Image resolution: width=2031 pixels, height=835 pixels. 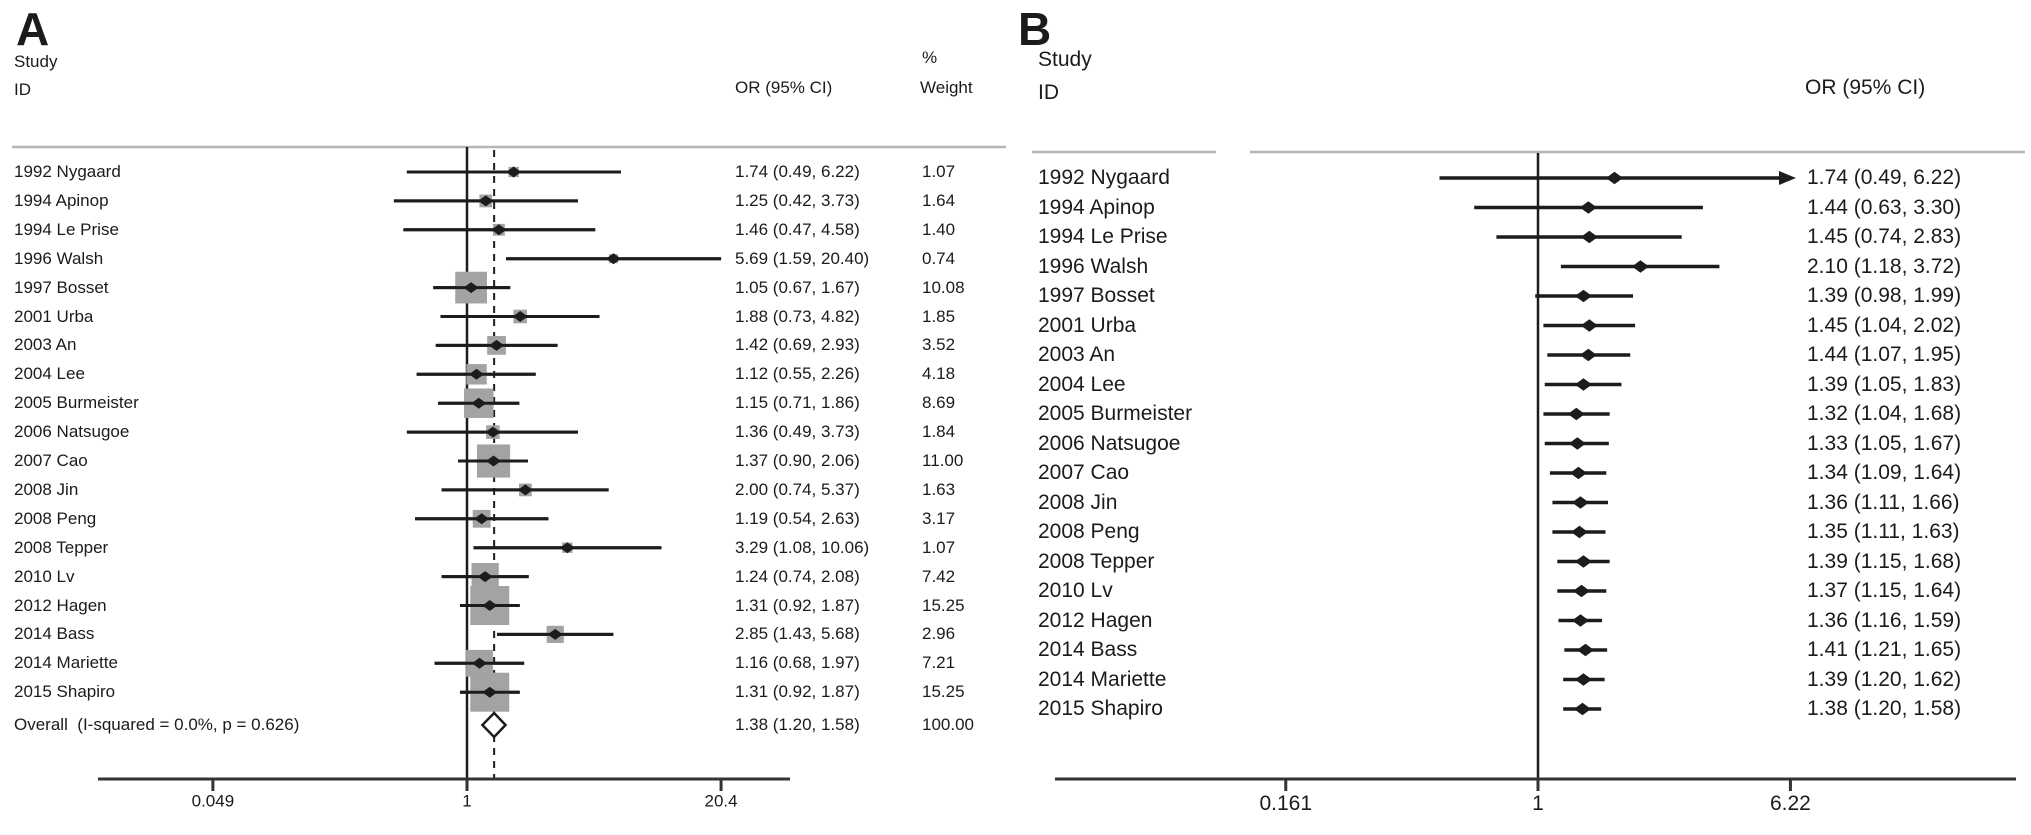 What do you see at coordinates (213, 801) in the screenshot?
I see `tick-label: 0.049` at bounding box center [213, 801].